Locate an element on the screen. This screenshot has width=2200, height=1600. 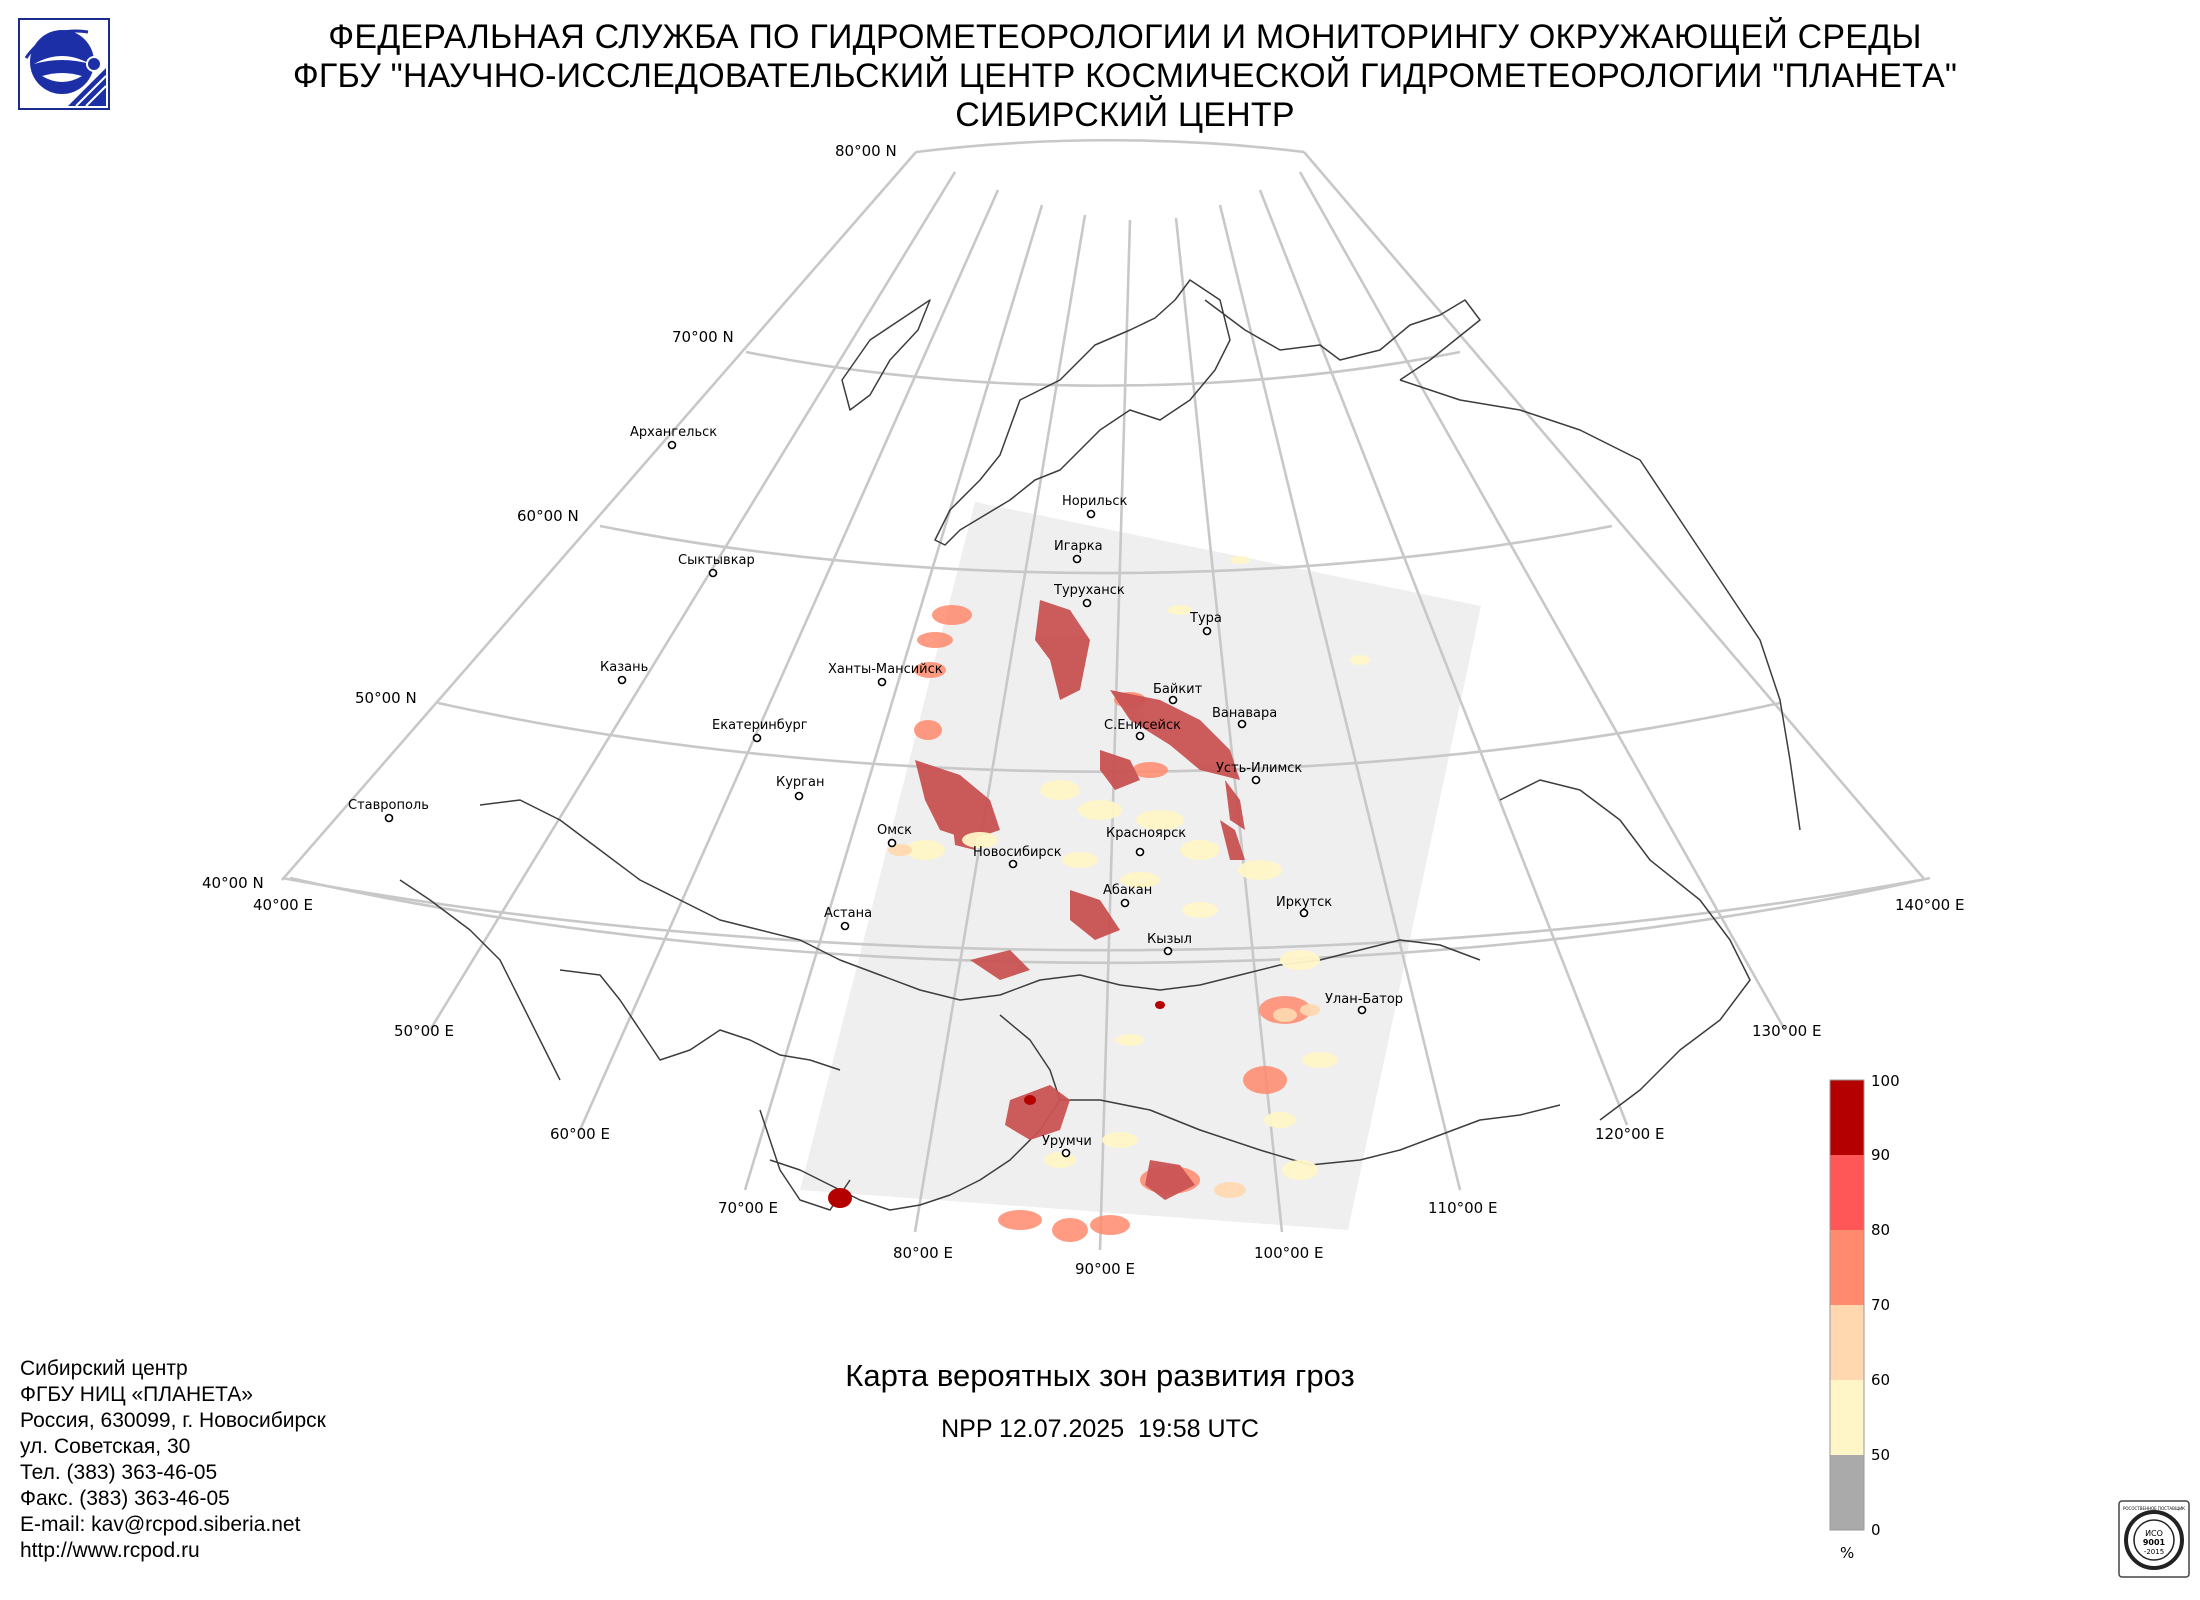
colorbar-tick-60: 60 is located at coordinates (1880, 1380).